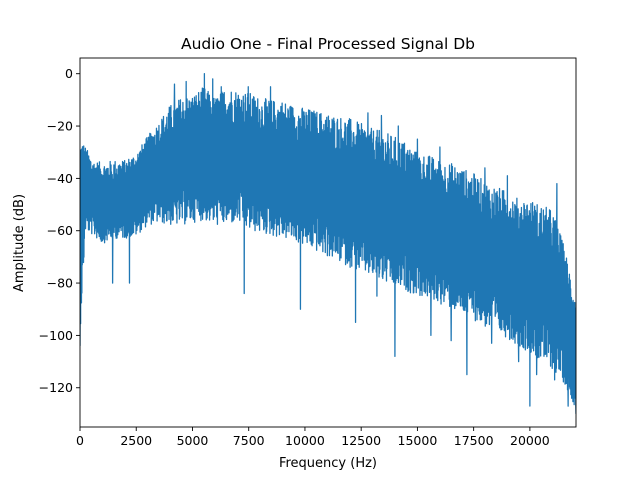 The image size is (640, 480). What do you see at coordinates (305, 440) in the screenshot?
I see `x-tick-label: 10000` at bounding box center [305, 440].